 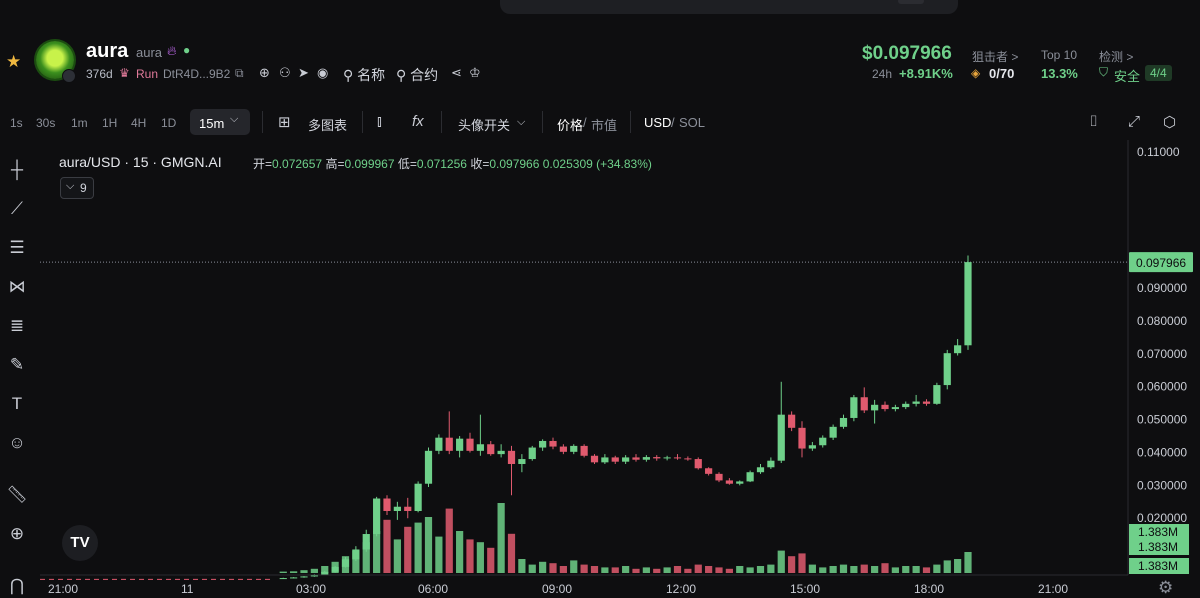 What do you see at coordinates (17, 494) in the screenshot?
I see `ruler-icon: 📏︎` at bounding box center [17, 494].